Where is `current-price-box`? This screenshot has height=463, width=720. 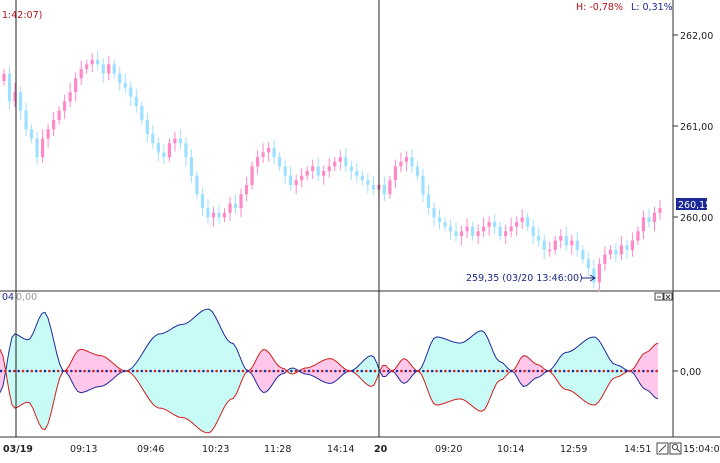
current-price-box is located at coordinates (691, 204).